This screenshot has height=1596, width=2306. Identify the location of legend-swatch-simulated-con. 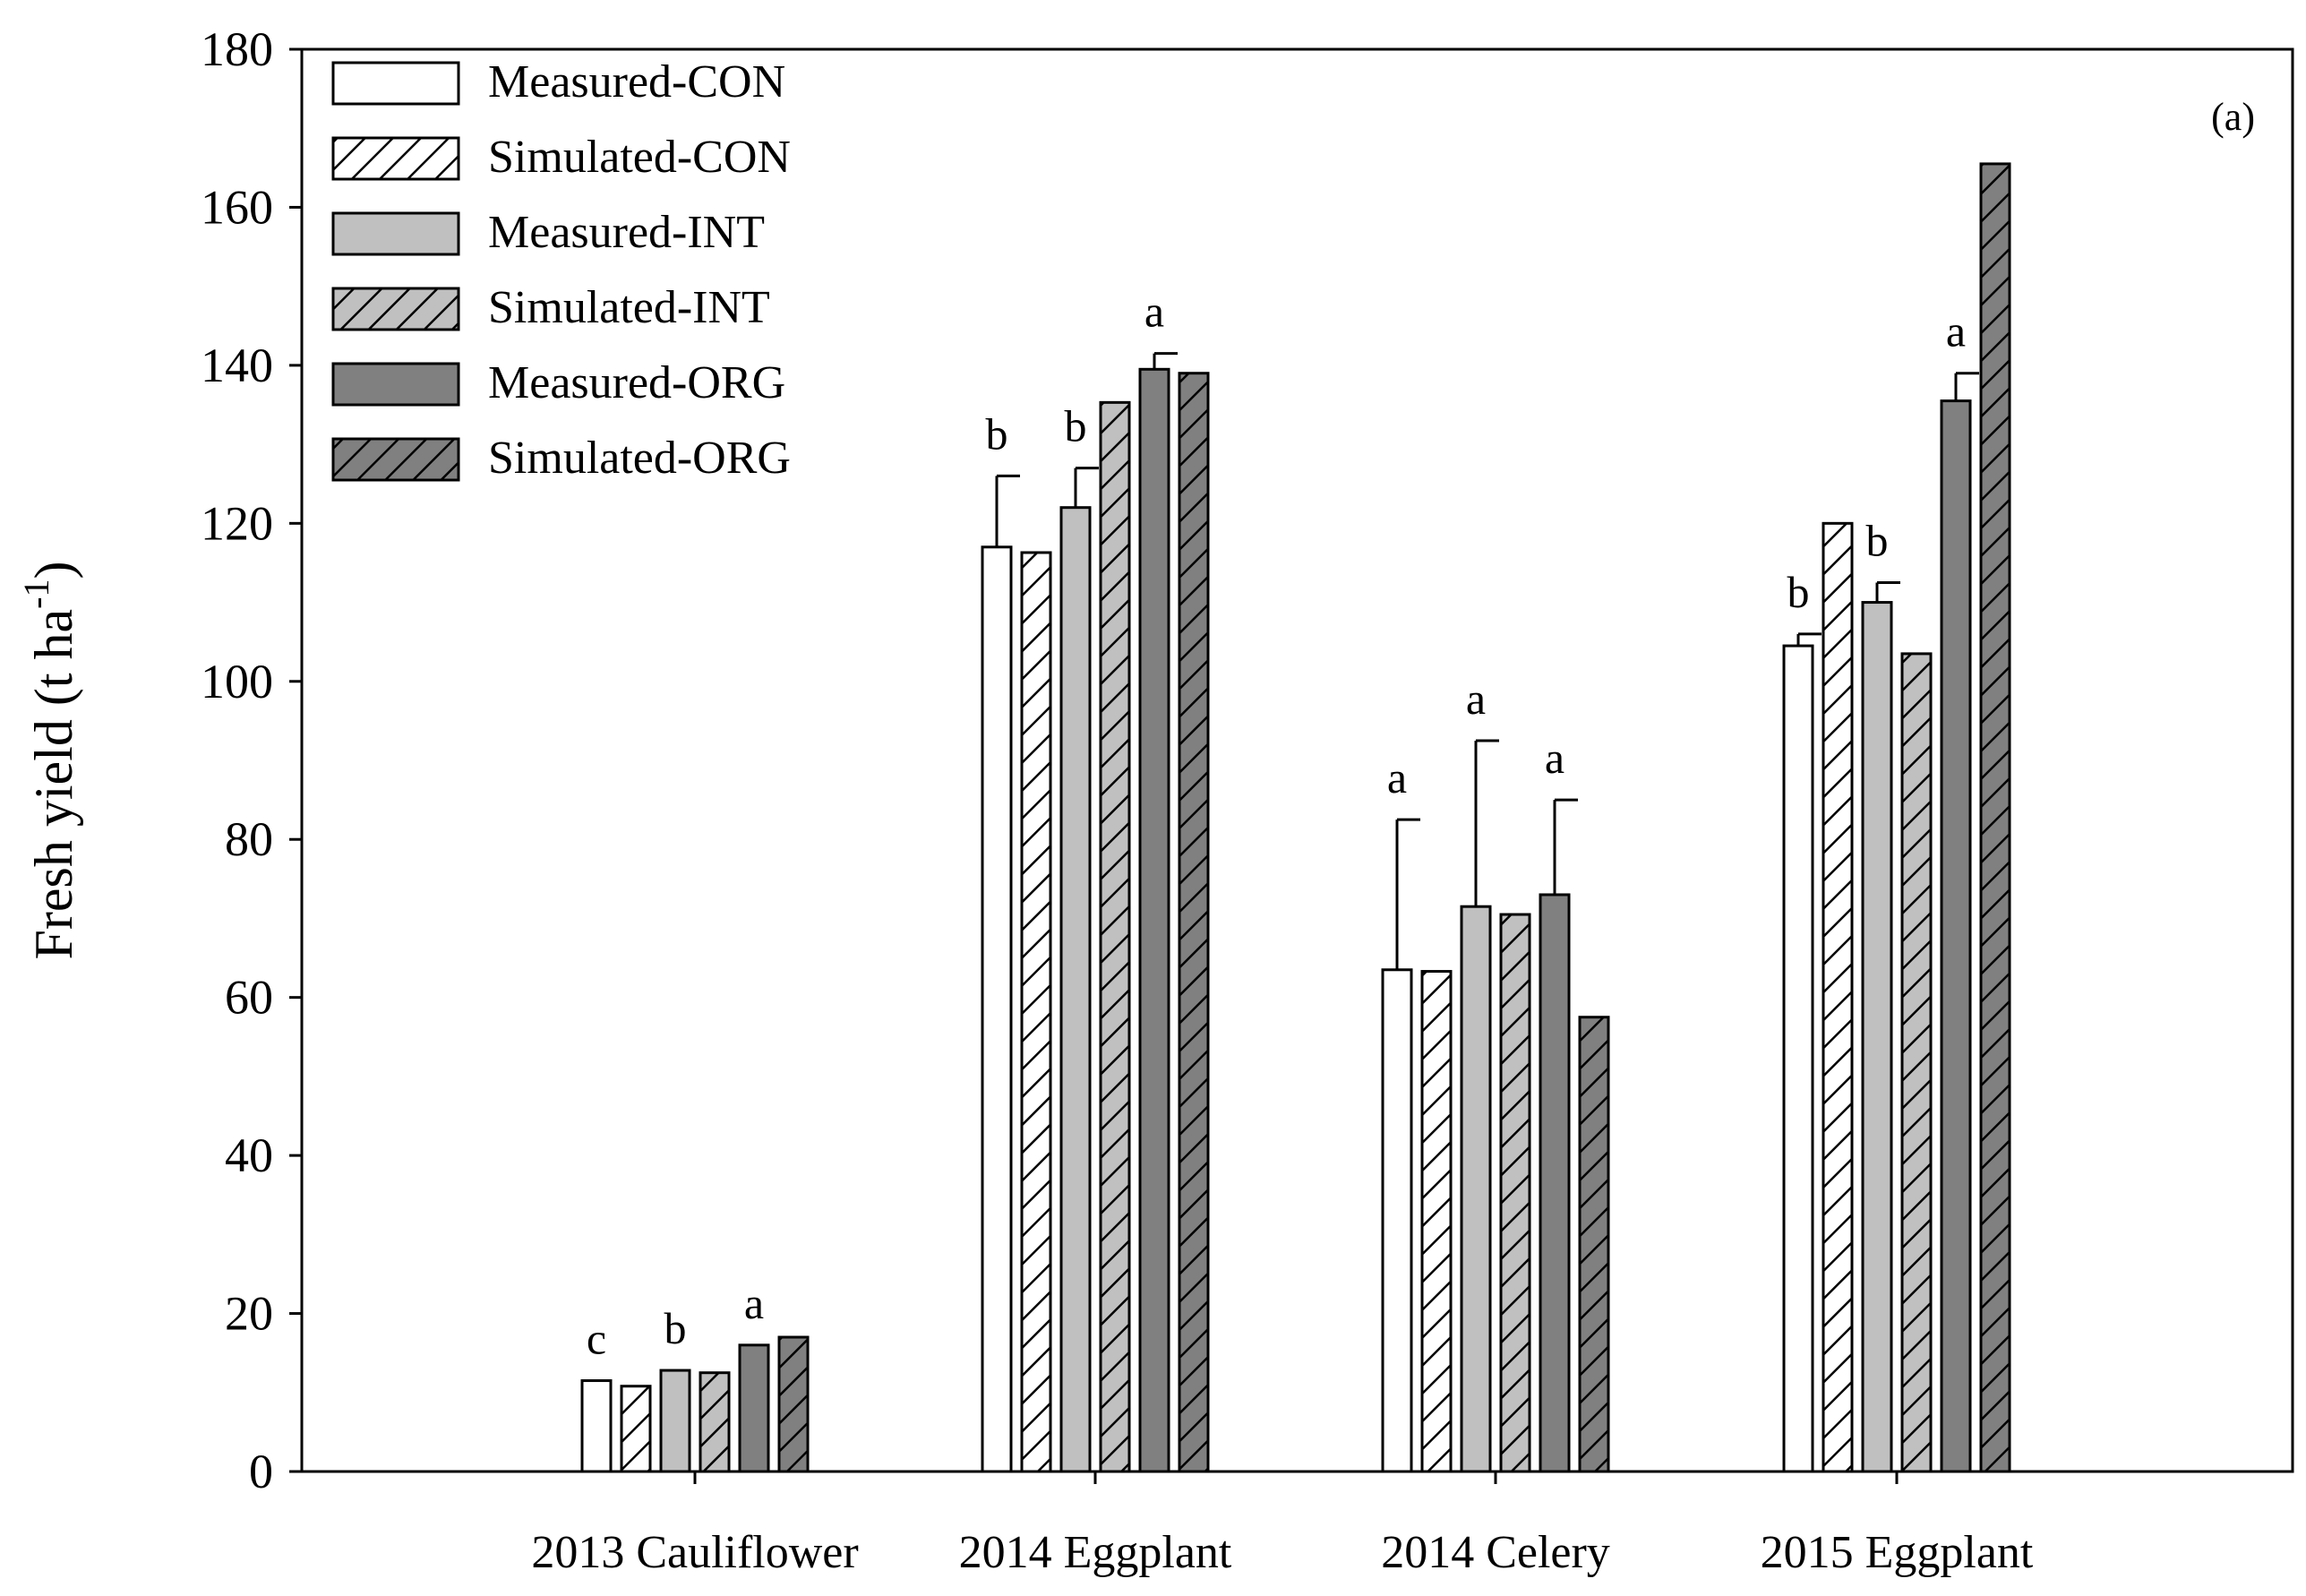
(396, 159).